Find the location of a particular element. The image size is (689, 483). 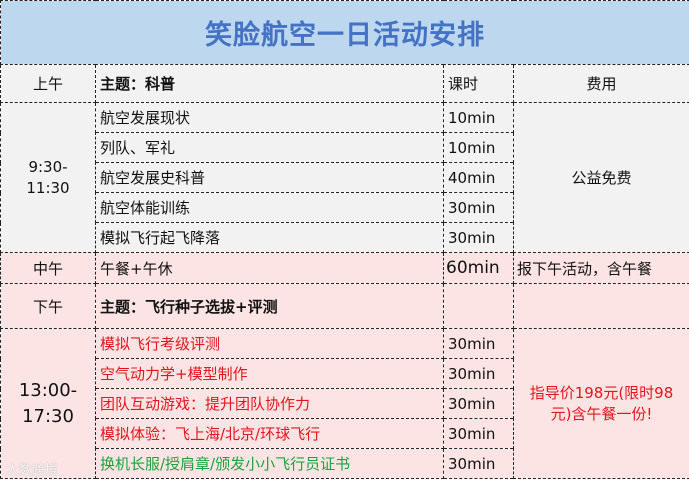

noon-period: 中午 is located at coordinates (48, 268).